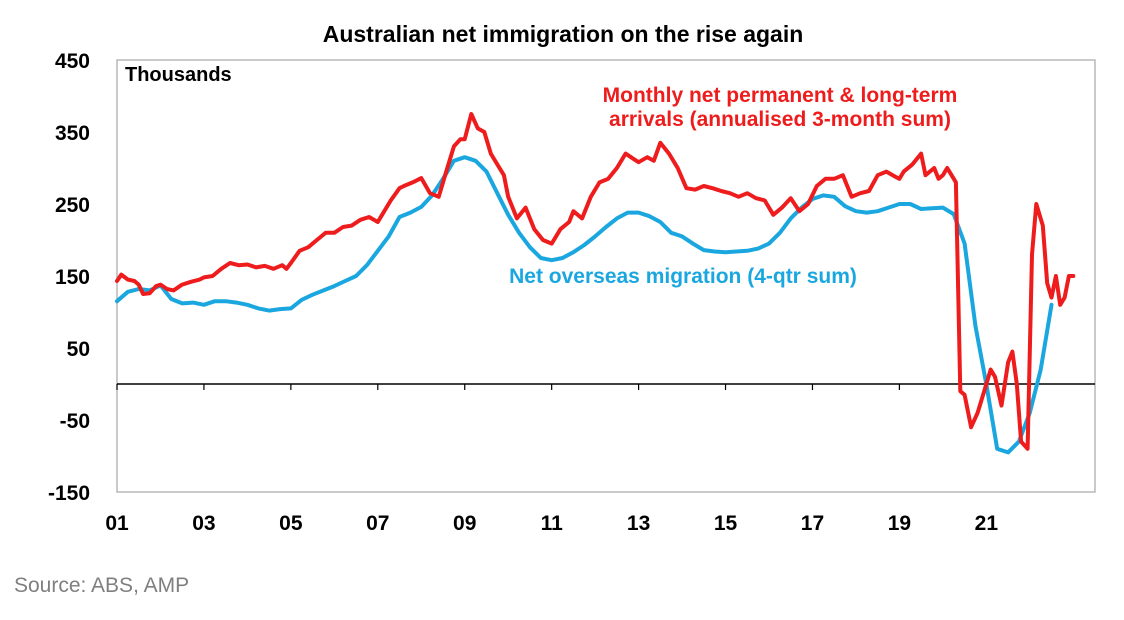 The image size is (1124, 620). I want to click on blue-series-annotation: Net overseas migration (4-qtr sum), so click(683, 276).